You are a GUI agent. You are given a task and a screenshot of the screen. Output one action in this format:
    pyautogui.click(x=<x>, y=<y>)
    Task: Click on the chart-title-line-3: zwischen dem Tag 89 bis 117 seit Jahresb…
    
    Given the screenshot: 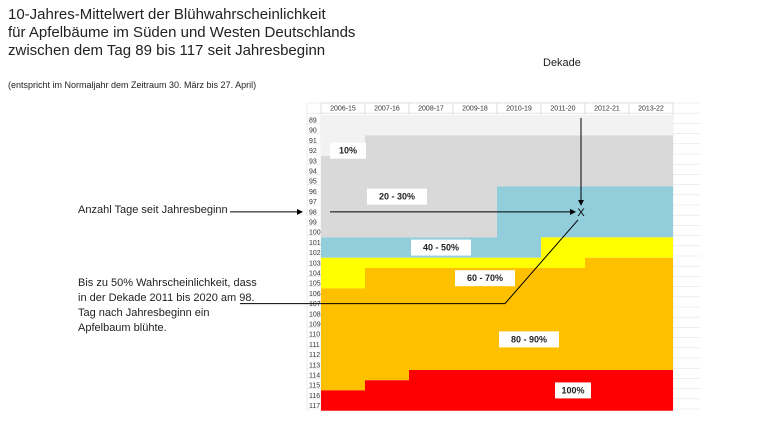 What is the action you would take?
    pyautogui.click(x=167, y=50)
    